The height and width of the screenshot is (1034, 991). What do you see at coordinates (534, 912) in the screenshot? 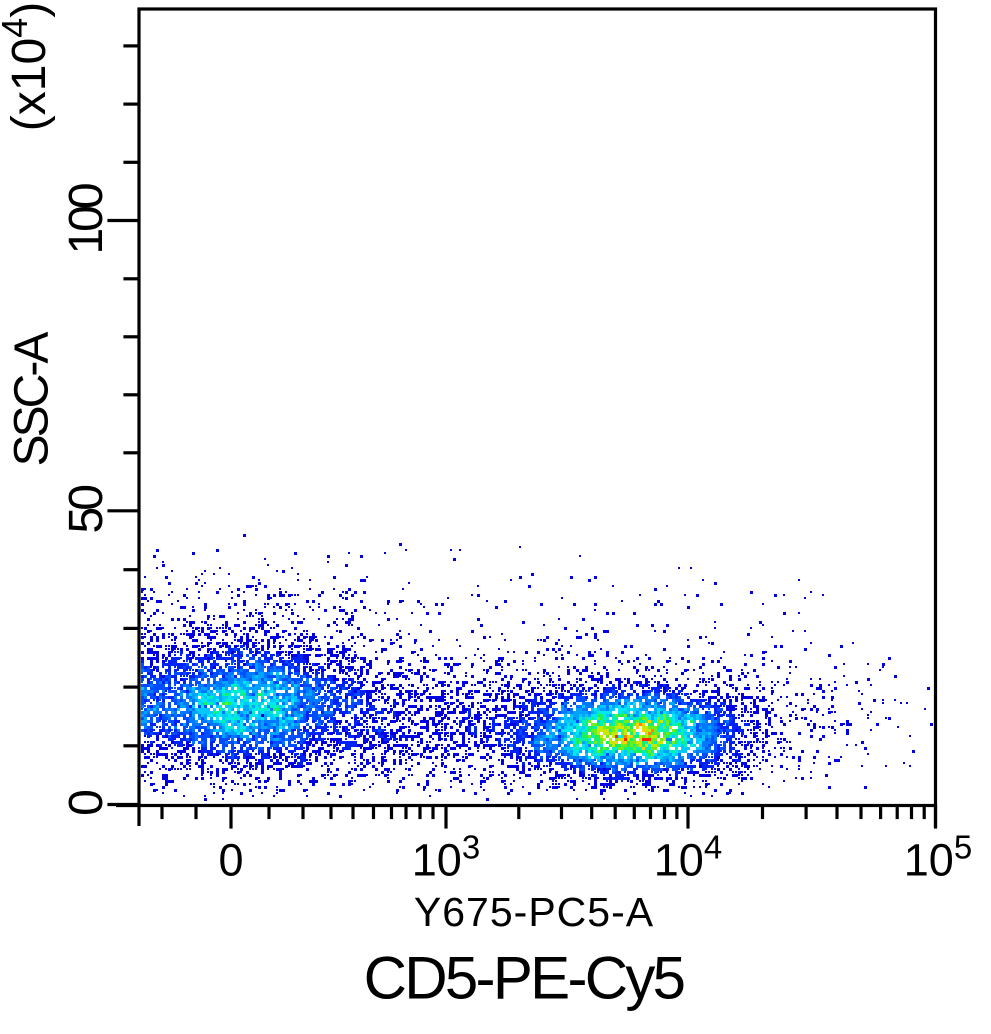
I see `svg-text: Y675-PC5-A` at bounding box center [534, 912].